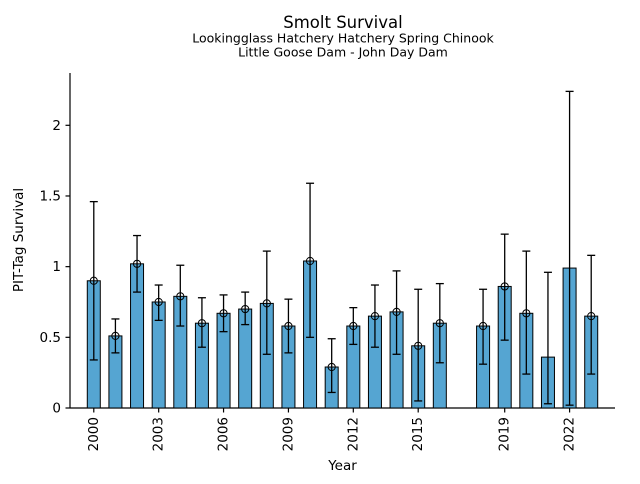  Describe the element at coordinates (288, 434) in the screenshot. I see `x-tick-label-2009: 2009` at that location.